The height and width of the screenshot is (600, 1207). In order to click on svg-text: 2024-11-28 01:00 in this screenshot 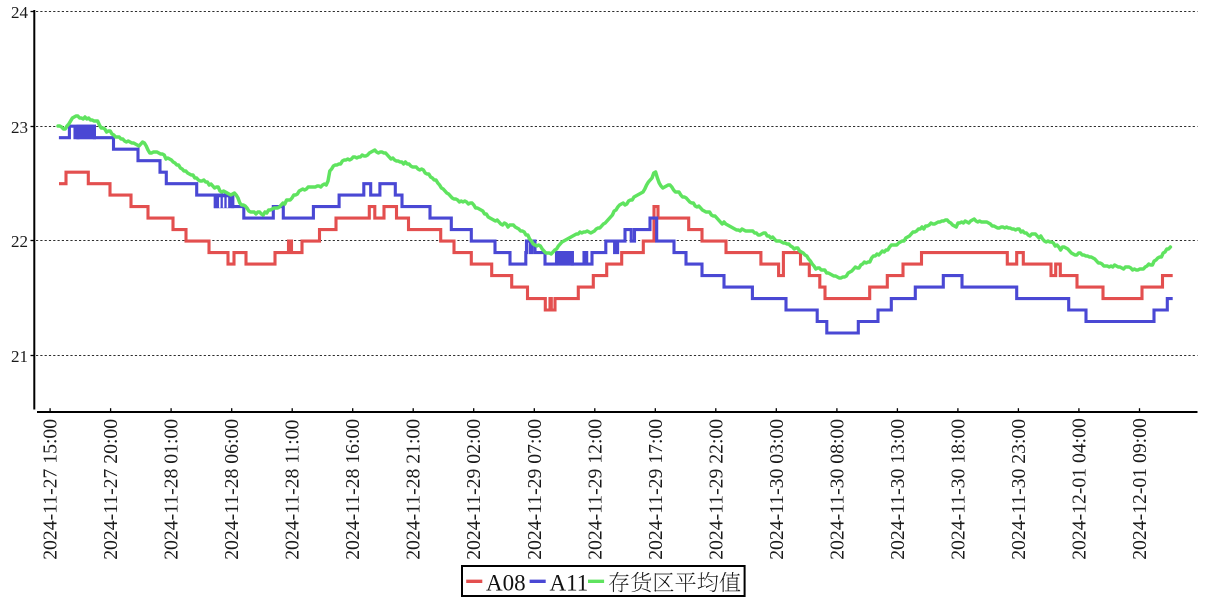, I will do `click(172, 489)`.